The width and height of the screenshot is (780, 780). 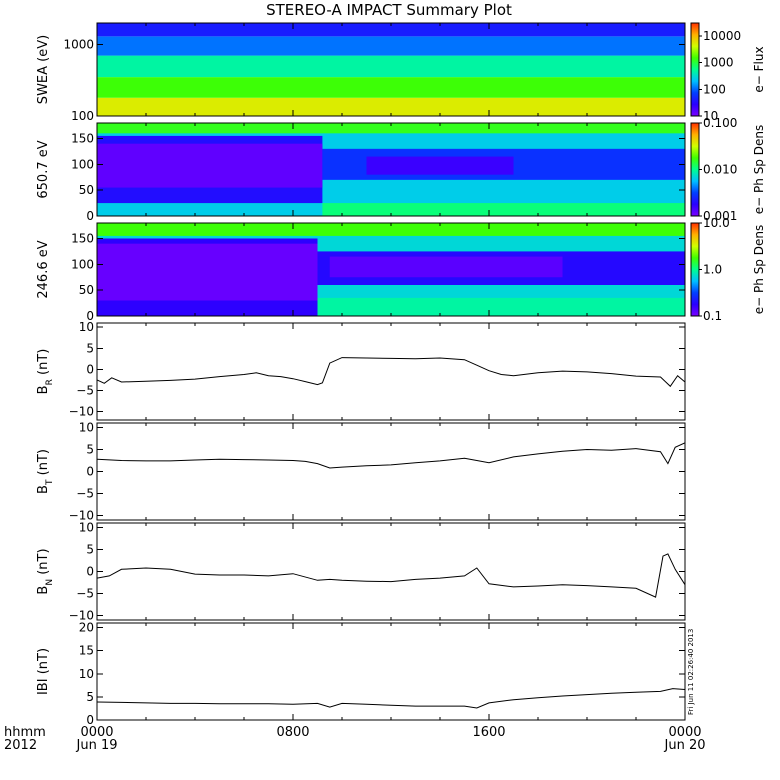 I want to click on panel-7: 0 5 10 15 20 IBI (nT), so click(x=361, y=674).